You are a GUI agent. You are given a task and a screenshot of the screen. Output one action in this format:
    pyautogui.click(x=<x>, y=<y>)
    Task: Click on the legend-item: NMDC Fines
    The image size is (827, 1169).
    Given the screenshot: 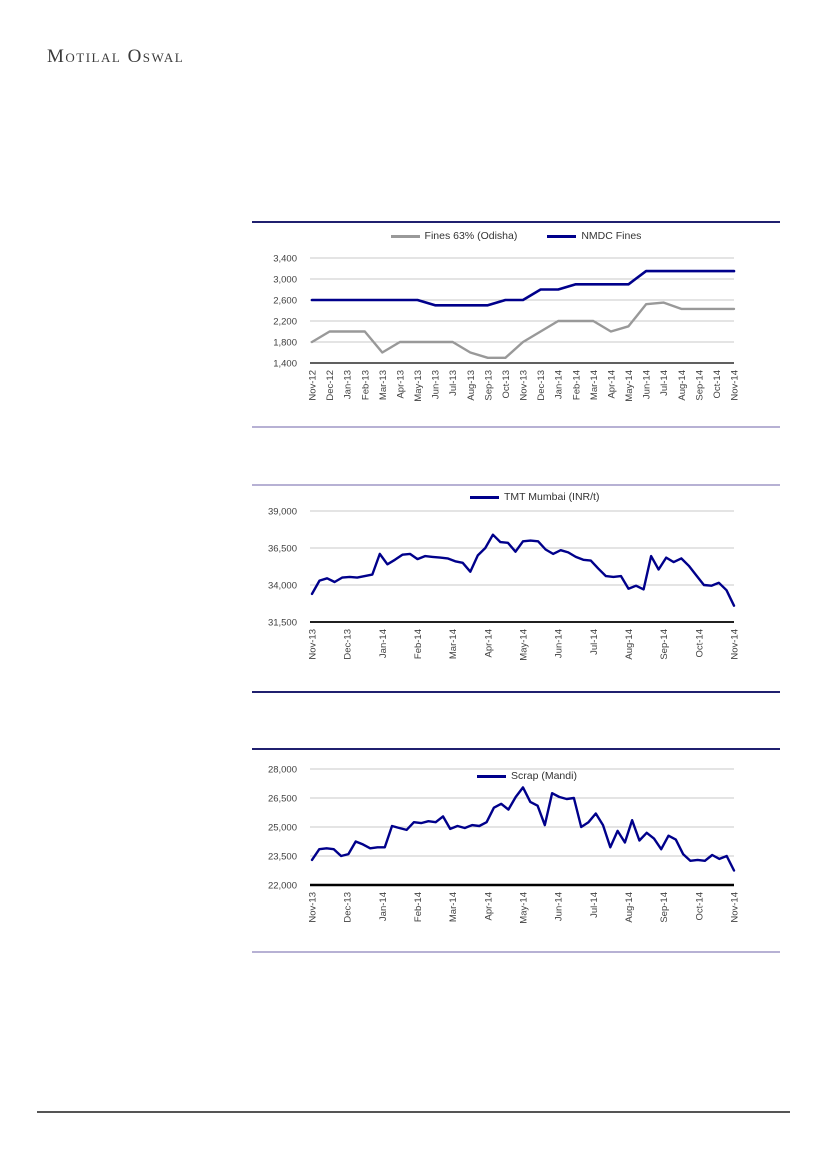 What is the action you would take?
    pyautogui.click(x=594, y=236)
    